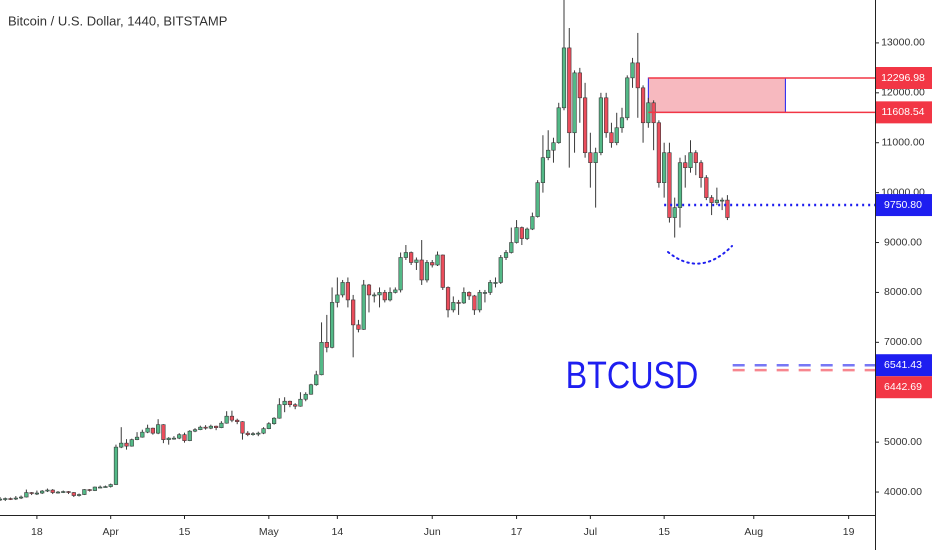  What do you see at coordinates (903, 492) in the screenshot?
I see `y-tick-label: 4000.00` at bounding box center [903, 492].